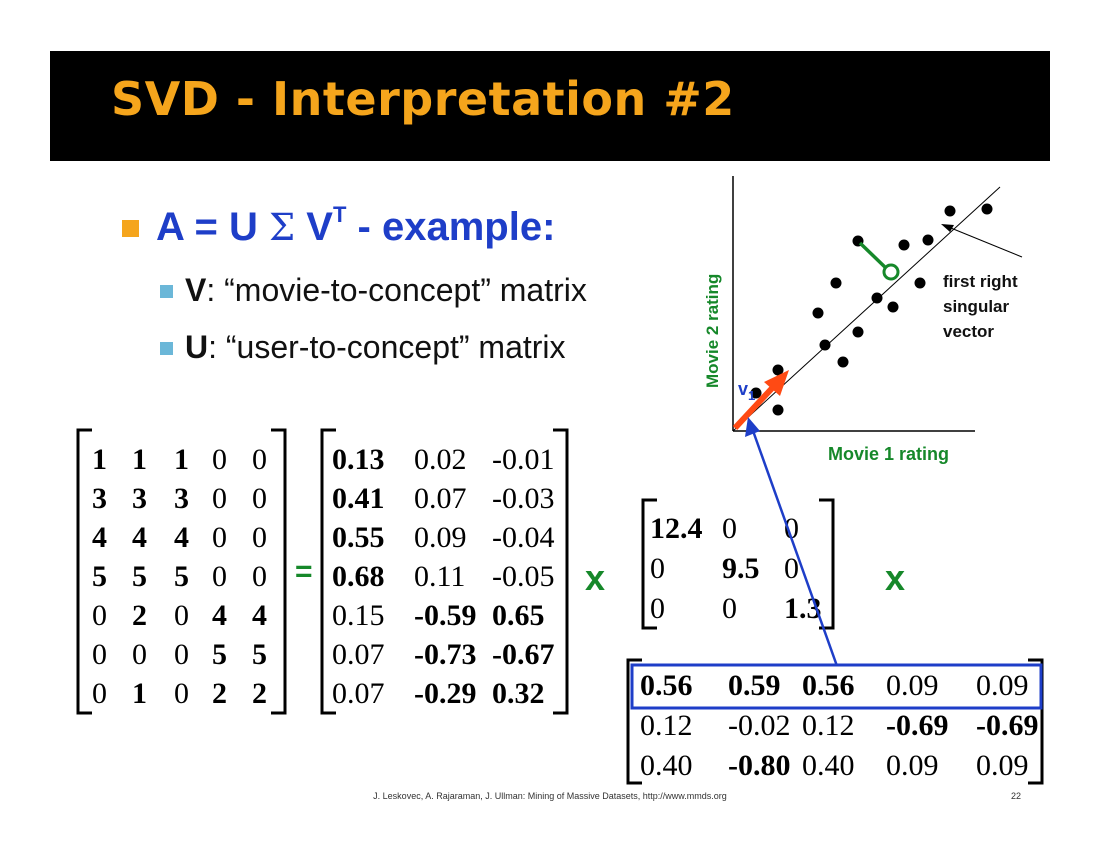  What do you see at coordinates (518, 615) in the screenshot?
I see `matrix-u-cell: 0.65` at bounding box center [518, 615].